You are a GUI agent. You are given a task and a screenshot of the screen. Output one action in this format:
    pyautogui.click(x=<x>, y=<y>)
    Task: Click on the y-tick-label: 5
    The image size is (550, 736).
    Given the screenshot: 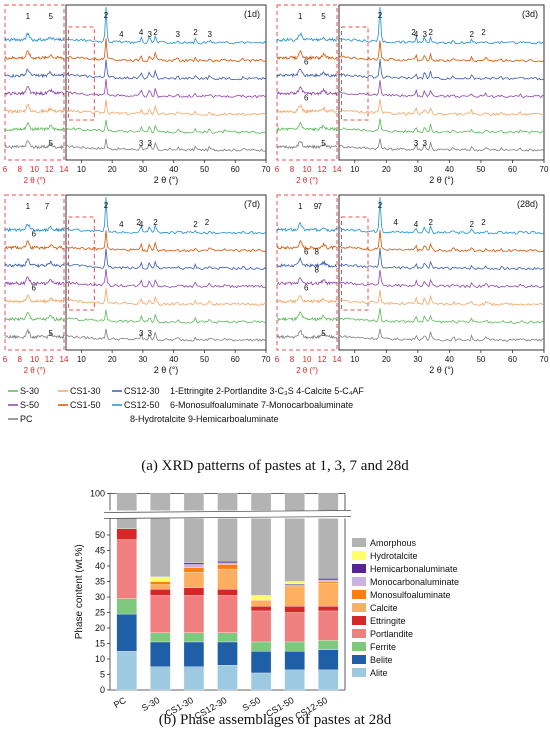 What is the action you would take?
    pyautogui.click(x=102, y=675)
    